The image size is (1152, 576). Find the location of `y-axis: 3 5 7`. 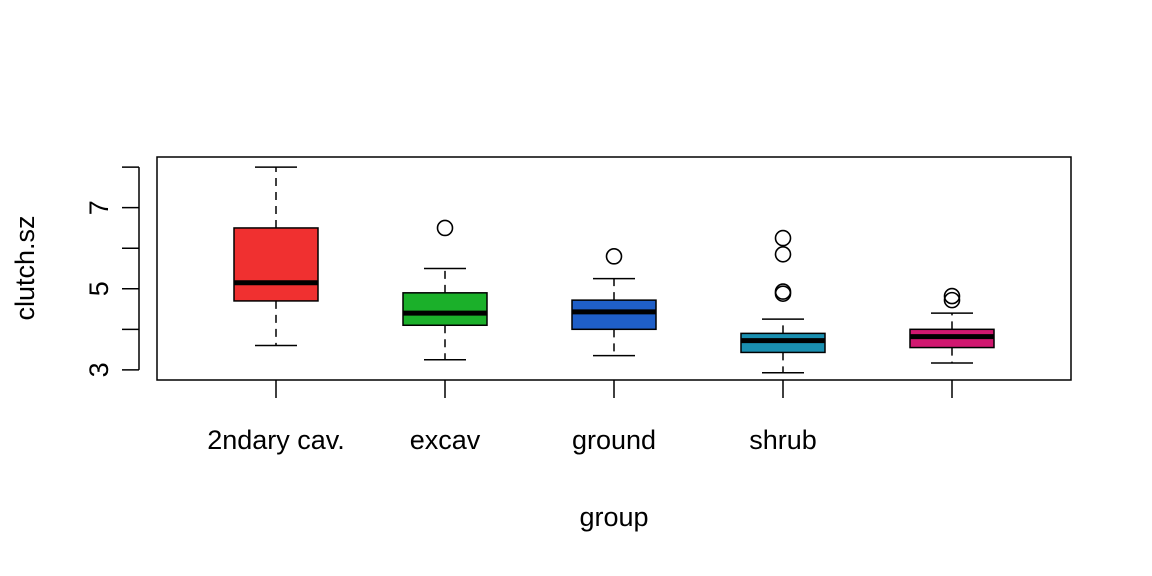

y-axis: 3 5 7 is located at coordinates (112, 271).